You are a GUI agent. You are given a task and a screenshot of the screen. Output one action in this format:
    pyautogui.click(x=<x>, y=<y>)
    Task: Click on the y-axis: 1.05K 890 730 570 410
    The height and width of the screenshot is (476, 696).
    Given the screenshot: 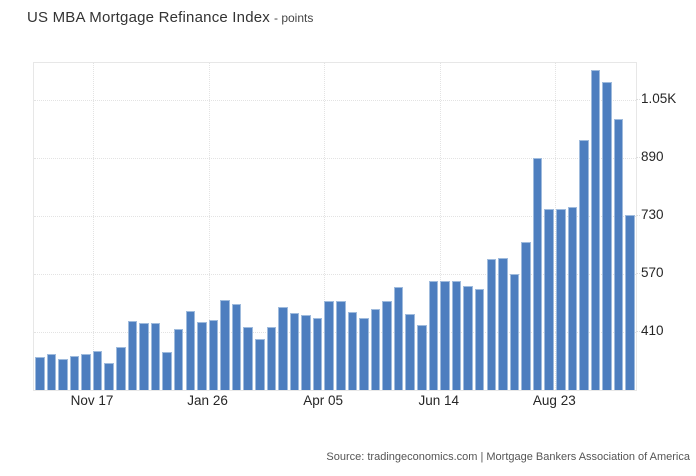 What is the action you would take?
    pyautogui.click(x=666, y=238)
    